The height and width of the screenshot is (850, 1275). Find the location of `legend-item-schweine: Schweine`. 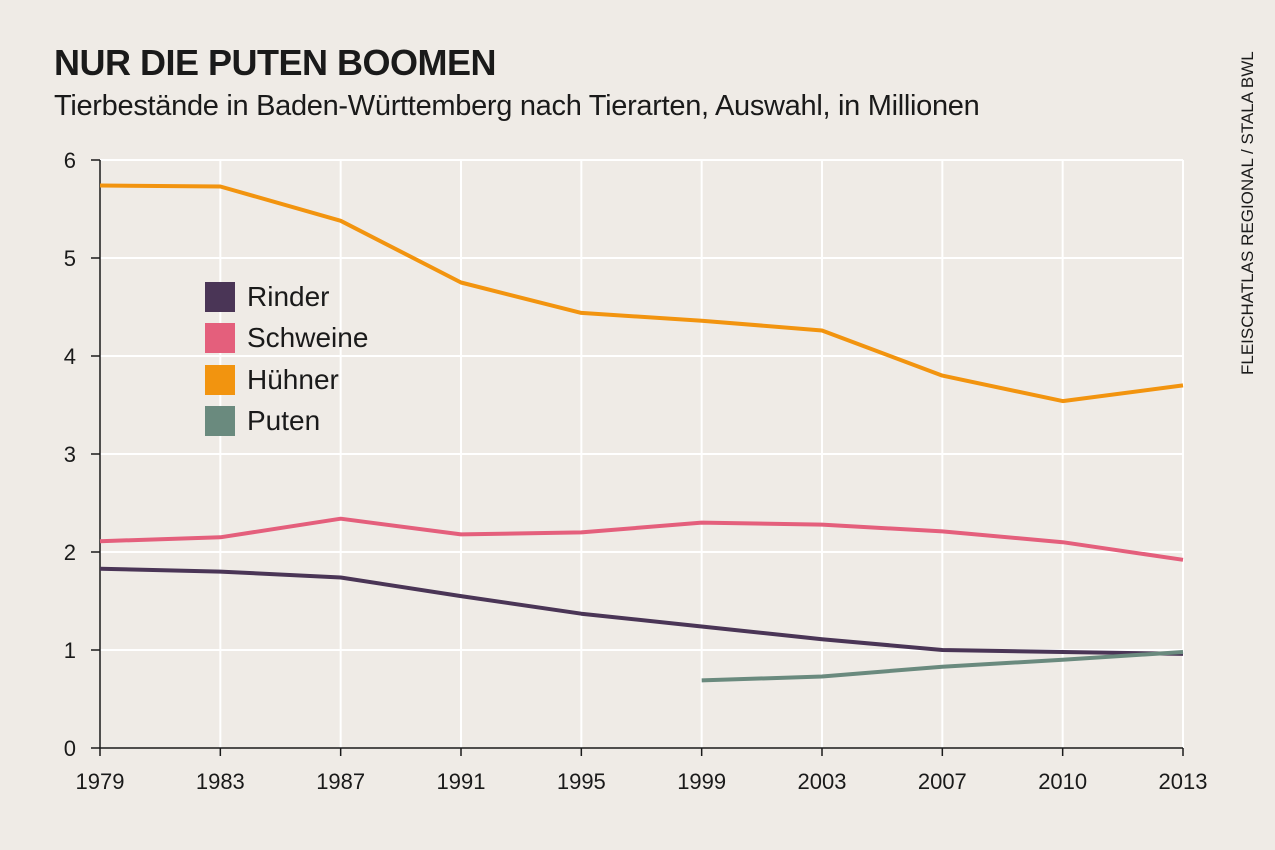

legend-item-schweine: Schweine is located at coordinates (286, 339).